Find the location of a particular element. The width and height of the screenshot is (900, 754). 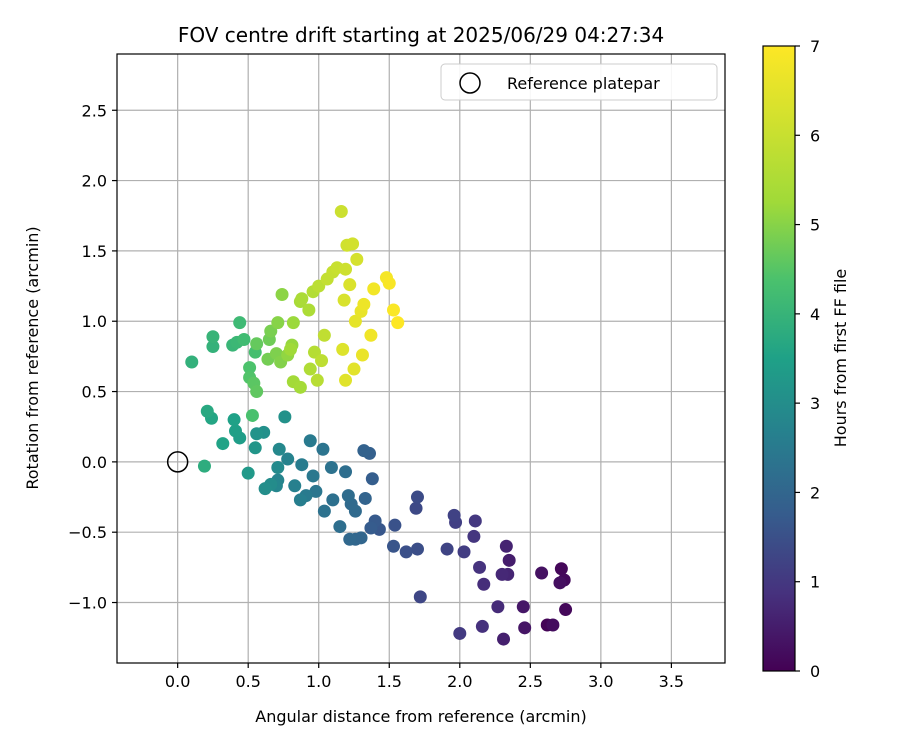

x-tick-label: 2.5 is located at coordinates (530, 681).